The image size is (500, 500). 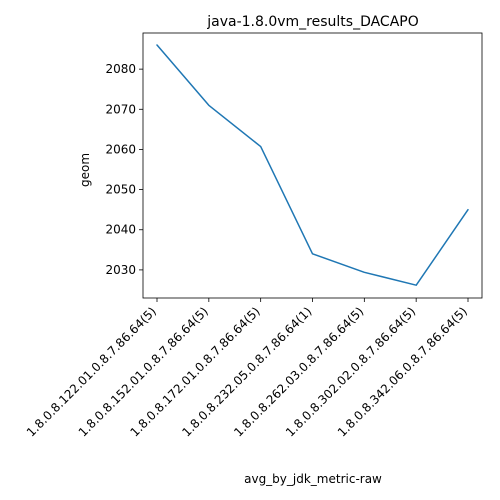 I want to click on chart-title: java-1.8.0vm_results_DACAPO, so click(x=312, y=22).